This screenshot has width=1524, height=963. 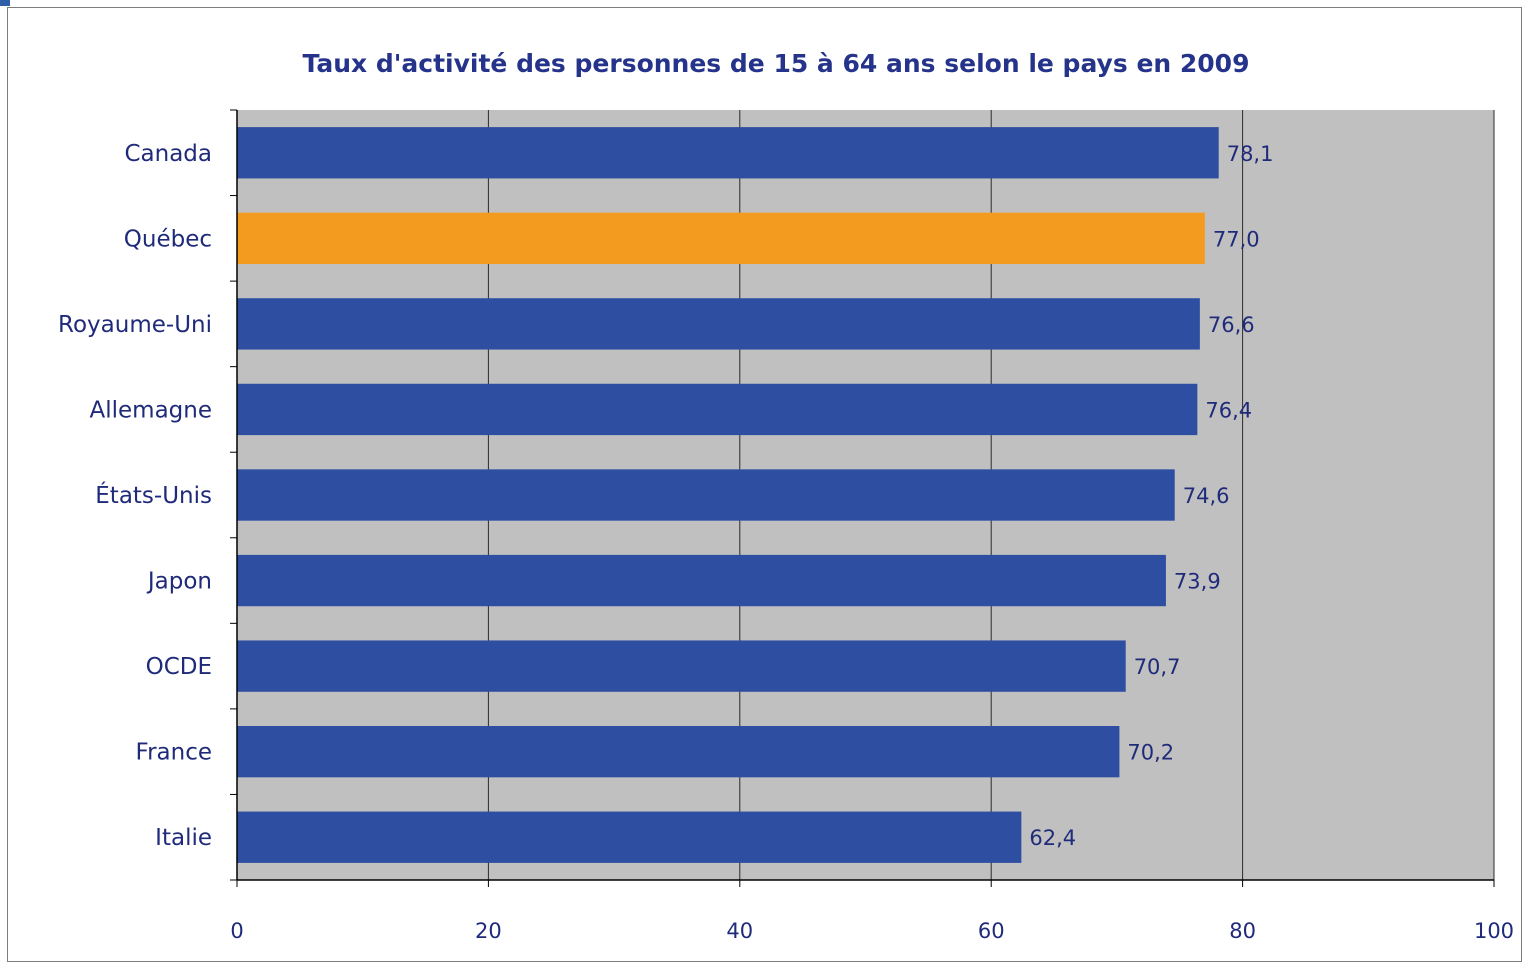 What do you see at coordinates (168, 154) in the screenshot?
I see `category-label-0: Canada` at bounding box center [168, 154].